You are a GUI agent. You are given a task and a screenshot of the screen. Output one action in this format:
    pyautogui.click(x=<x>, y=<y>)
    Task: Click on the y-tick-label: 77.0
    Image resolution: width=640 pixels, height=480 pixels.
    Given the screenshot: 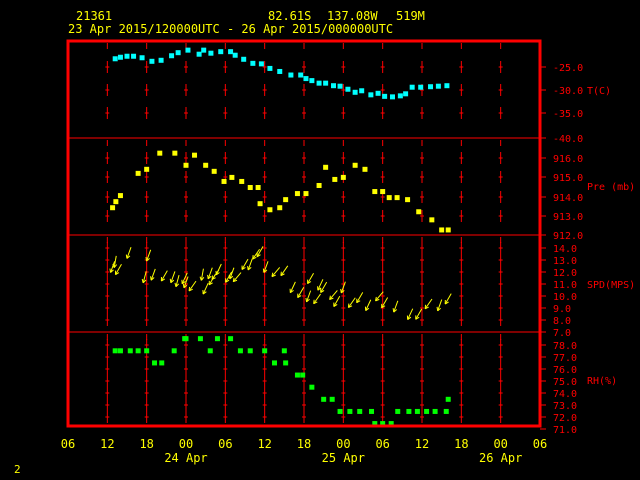 What is the action you would take?
    pyautogui.click(x=565, y=358)
    